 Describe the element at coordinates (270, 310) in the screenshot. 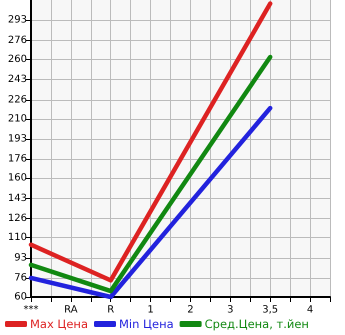

I see `x-tick-label: 3,5` at that location.